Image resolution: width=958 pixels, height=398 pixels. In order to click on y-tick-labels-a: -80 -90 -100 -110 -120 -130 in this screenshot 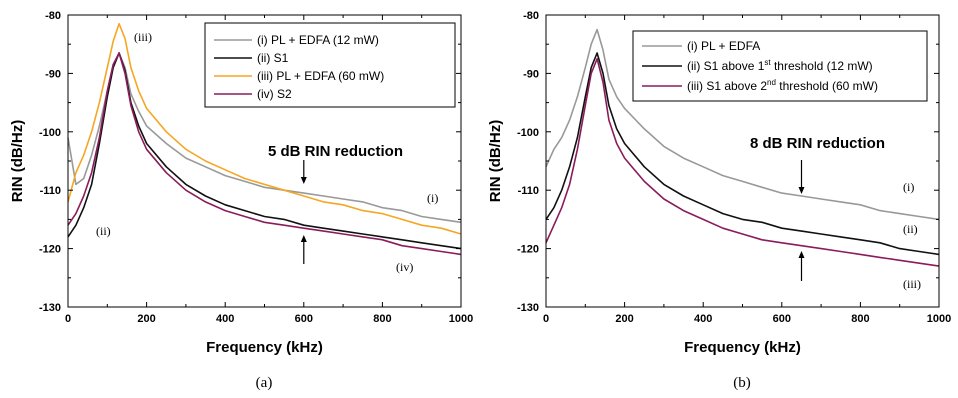, I will do `click(50, 162)`.